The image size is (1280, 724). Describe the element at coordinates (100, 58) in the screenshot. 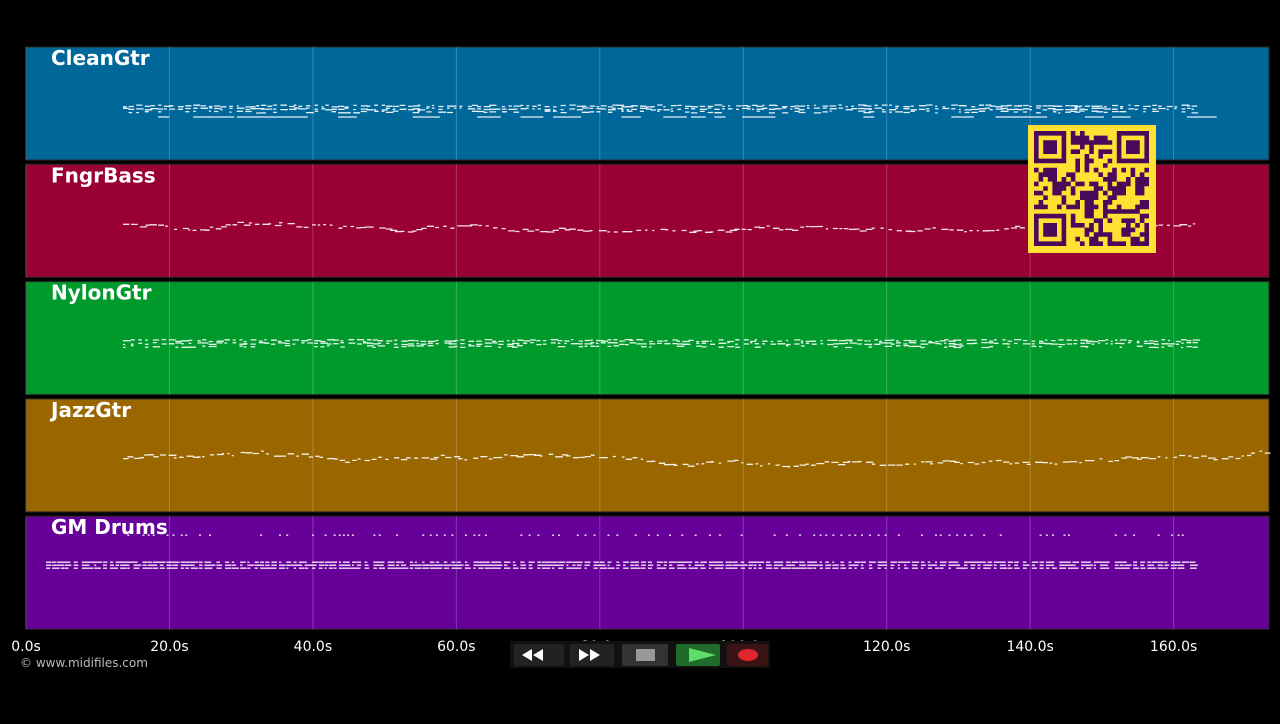

I see `track-name: CleanGtr` at that location.